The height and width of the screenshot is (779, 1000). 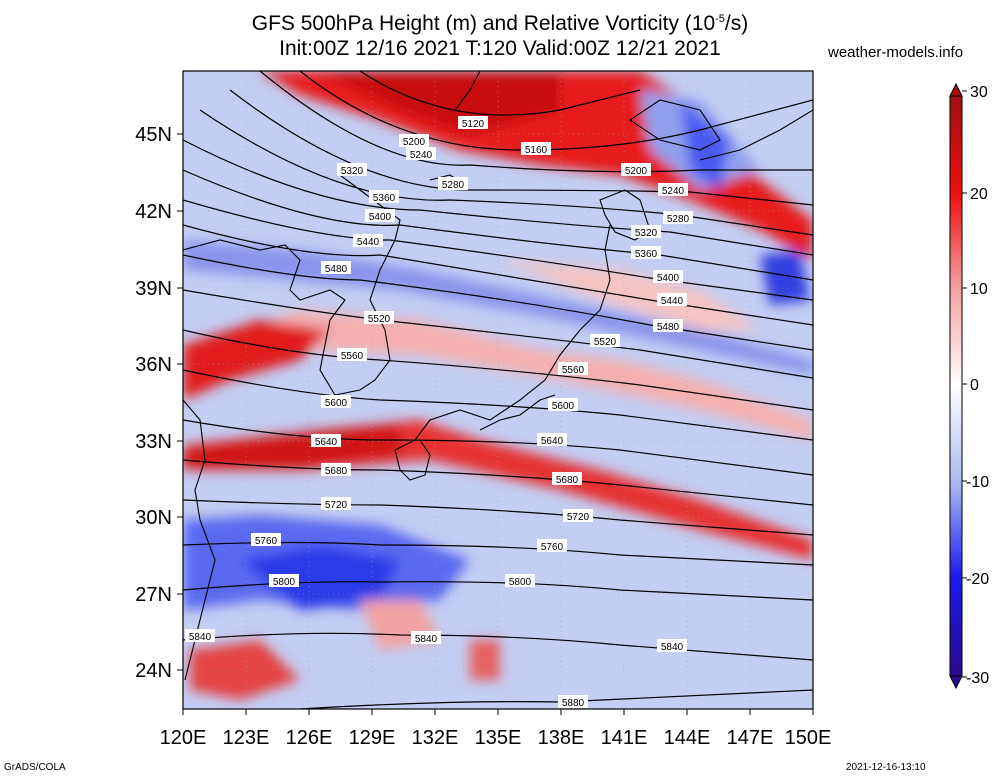 What do you see at coordinates (974, 385) in the screenshot?
I see `colorbar-label: 0` at bounding box center [974, 385].